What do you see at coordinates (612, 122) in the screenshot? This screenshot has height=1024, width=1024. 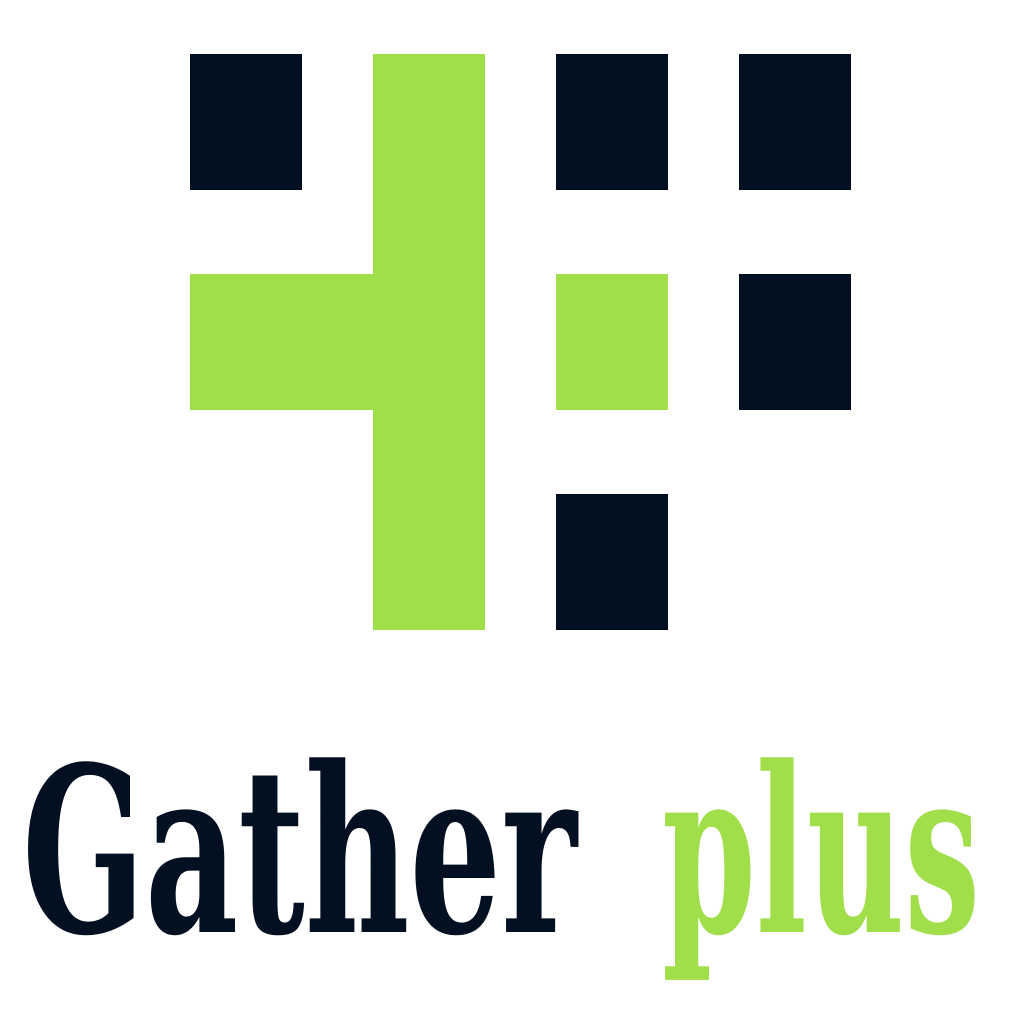 I see `dark-square-top-mid` at bounding box center [612, 122].